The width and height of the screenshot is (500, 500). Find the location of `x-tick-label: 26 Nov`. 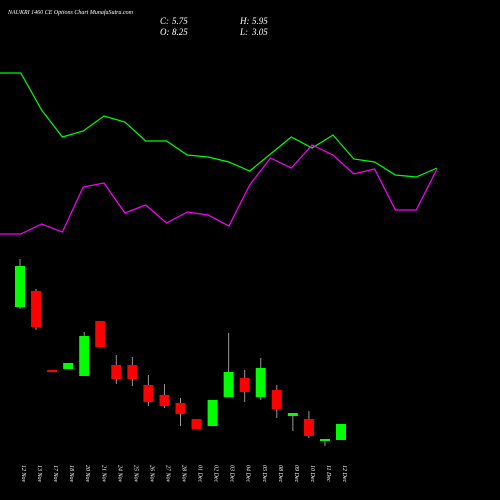

x-tick-label: 26 Nov is located at coordinates (151, 474).